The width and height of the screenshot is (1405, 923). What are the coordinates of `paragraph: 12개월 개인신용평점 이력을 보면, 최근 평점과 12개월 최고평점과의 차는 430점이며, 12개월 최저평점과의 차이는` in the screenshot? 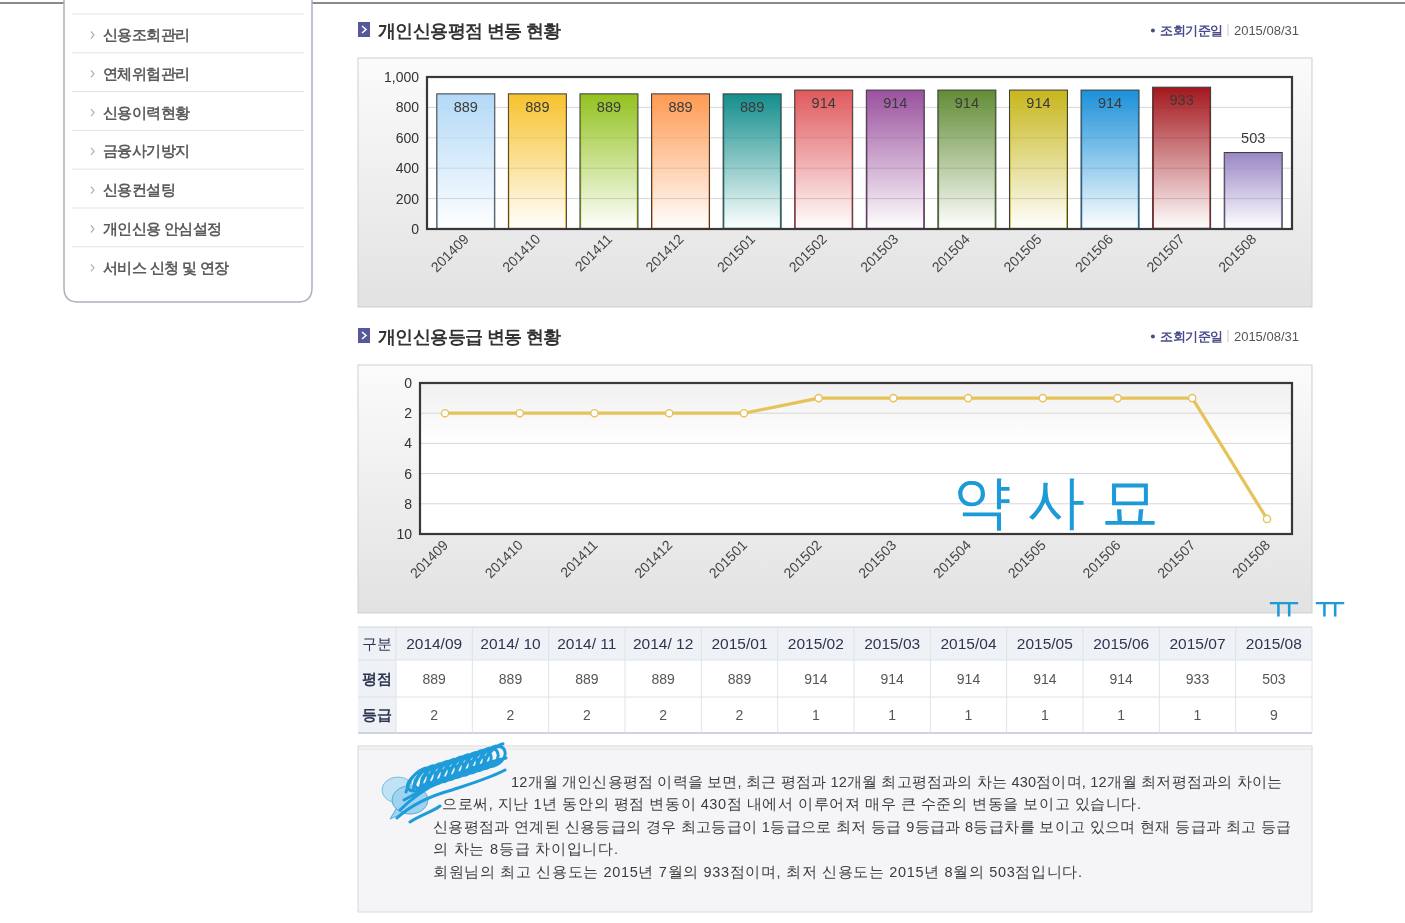 It's located at (896, 782).